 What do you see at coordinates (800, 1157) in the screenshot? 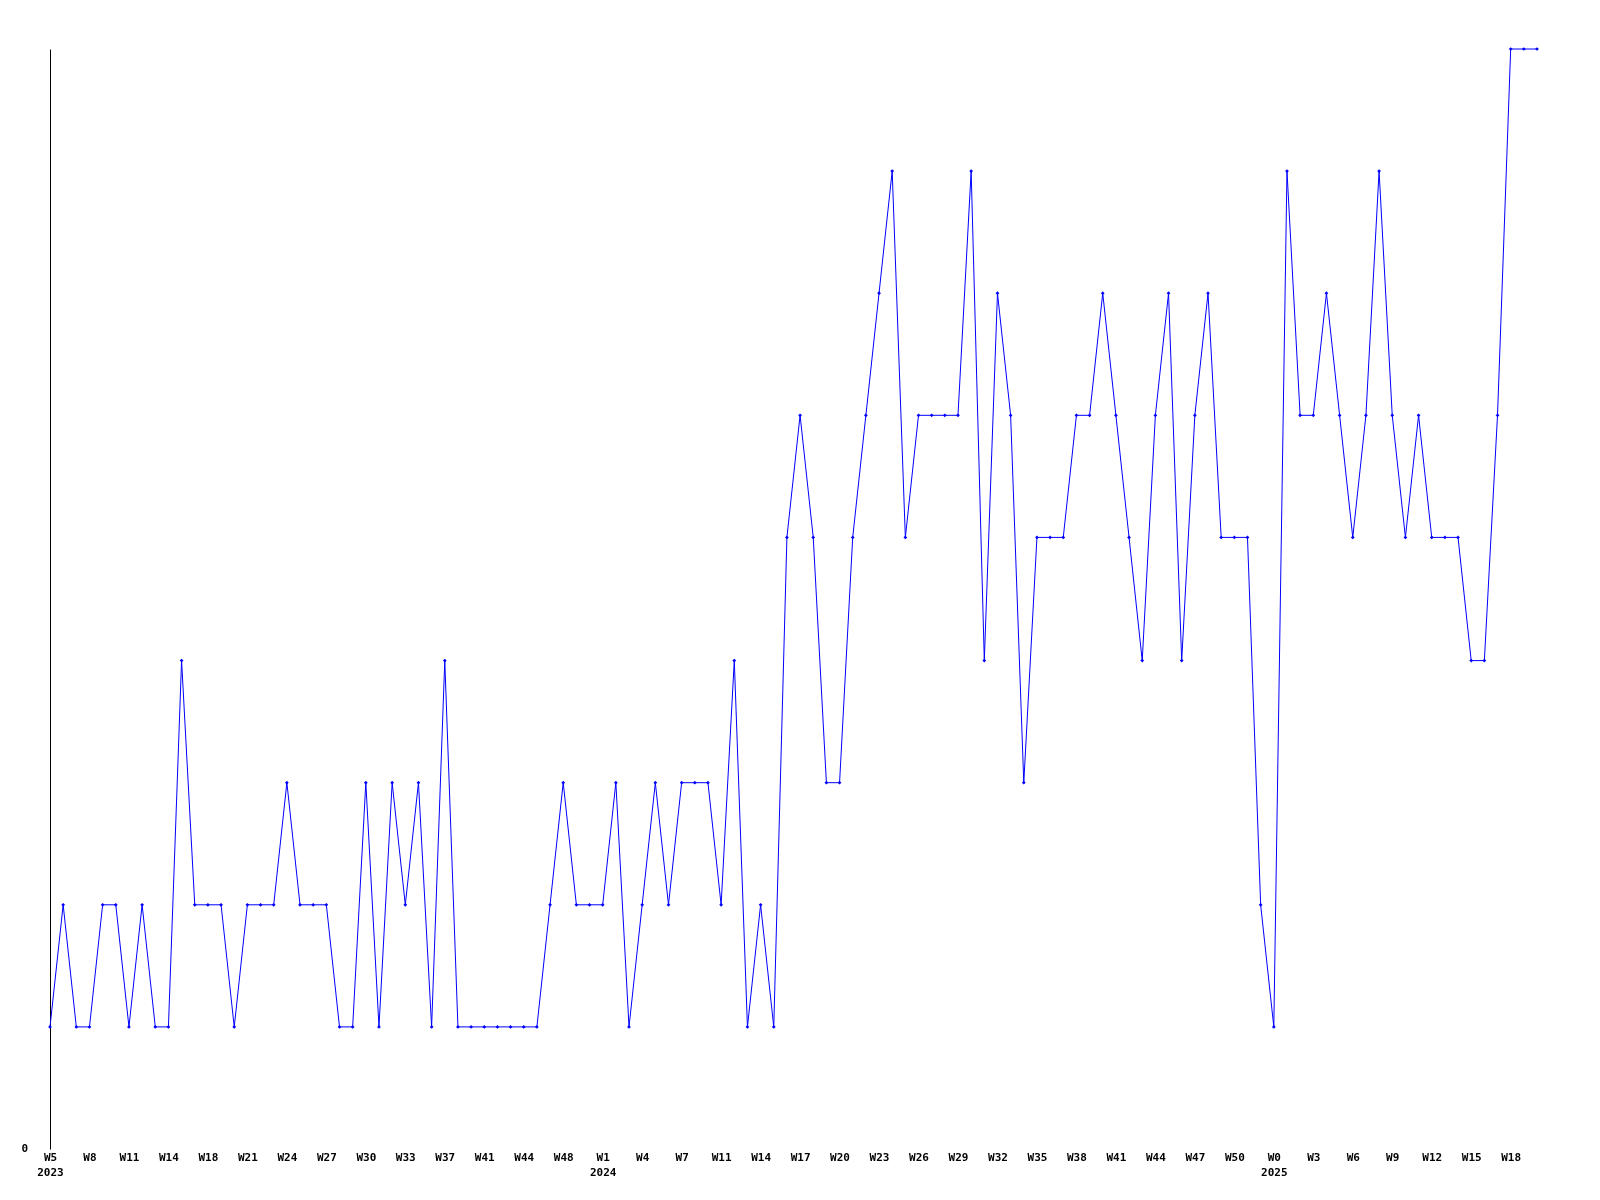
I see `x-tick-label: W17` at bounding box center [800, 1157].